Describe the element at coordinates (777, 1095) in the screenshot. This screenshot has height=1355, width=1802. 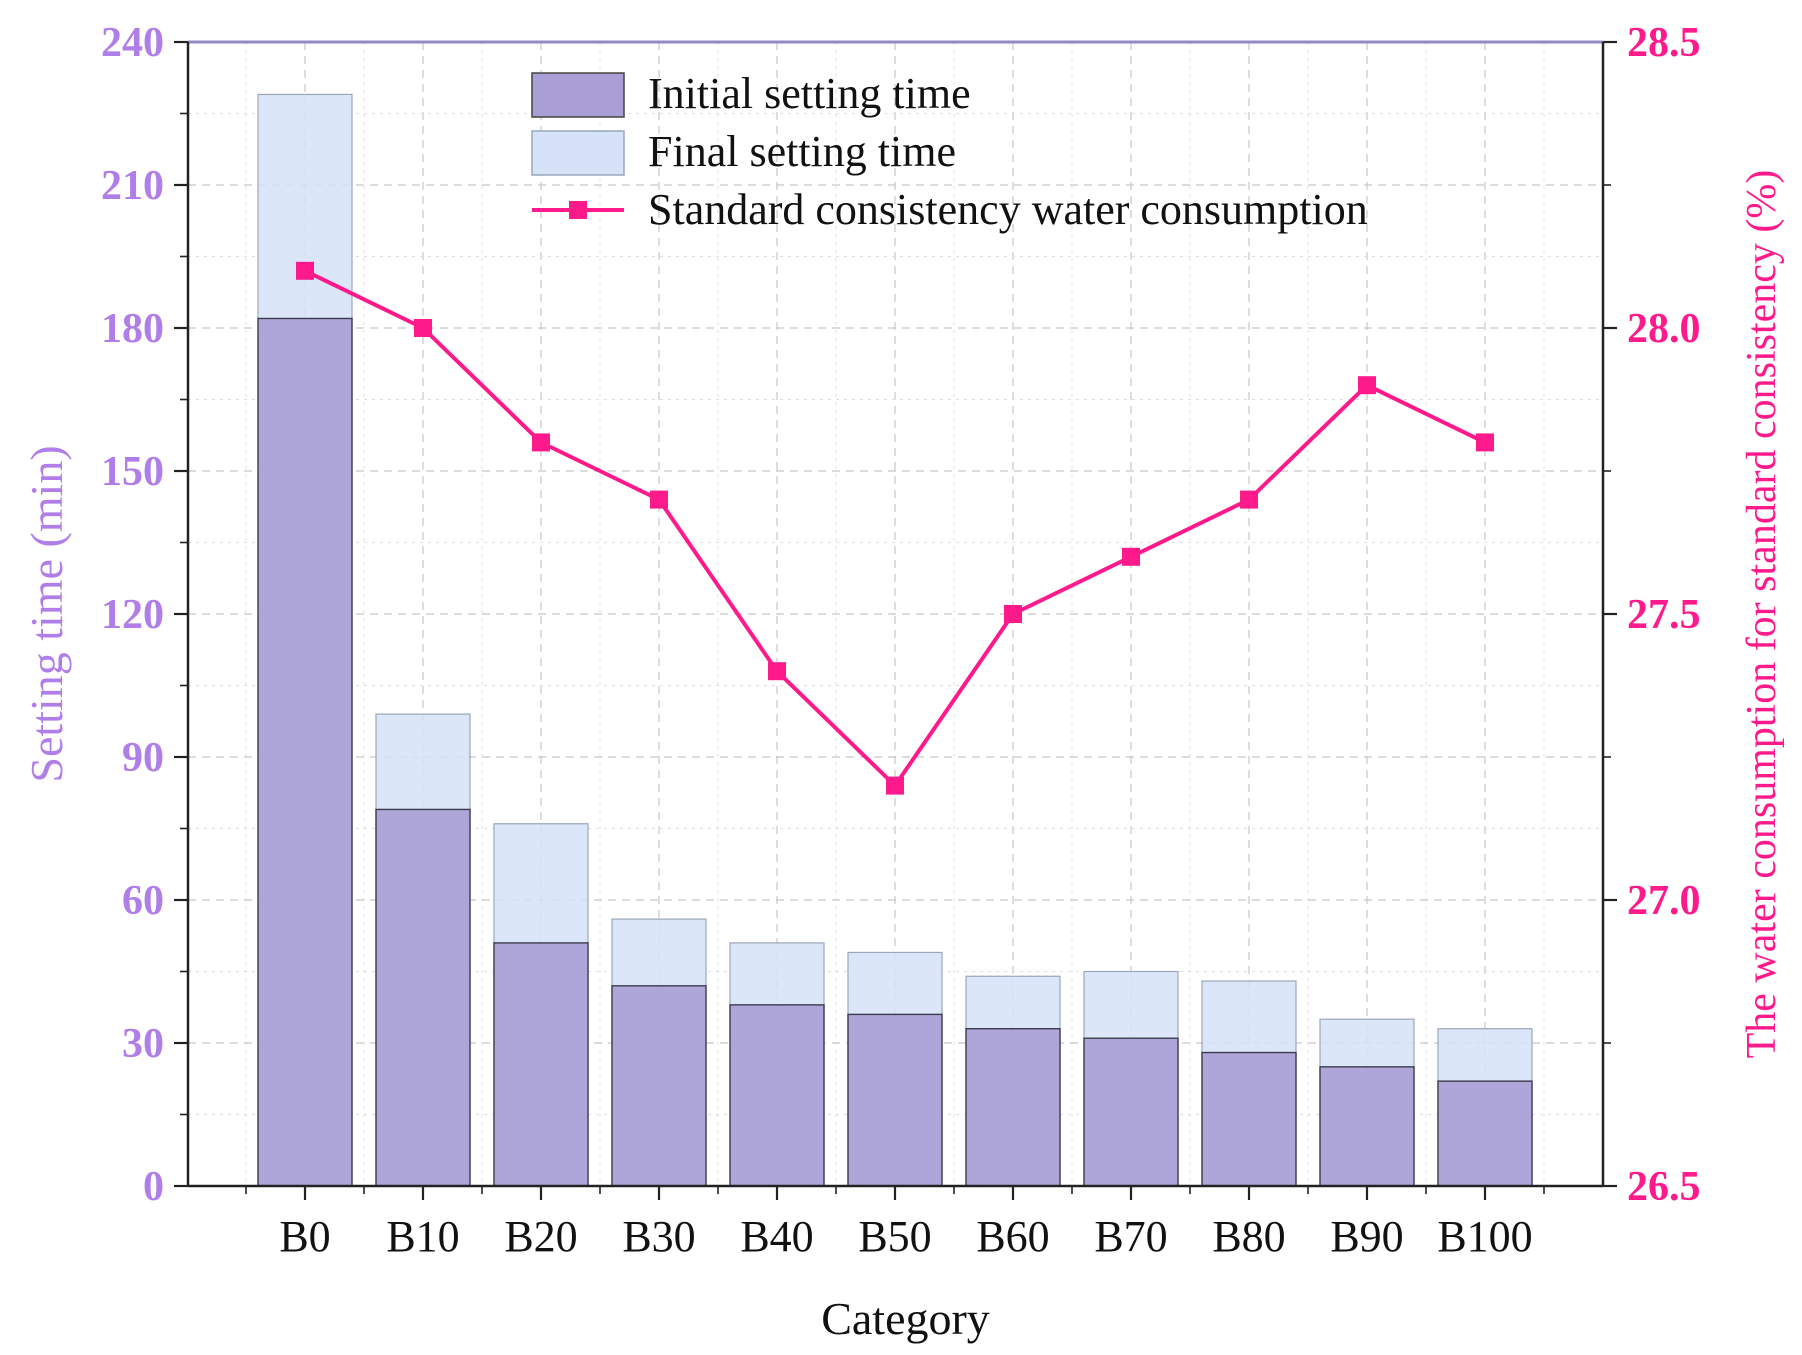
I see `bar-initial-B40` at that location.